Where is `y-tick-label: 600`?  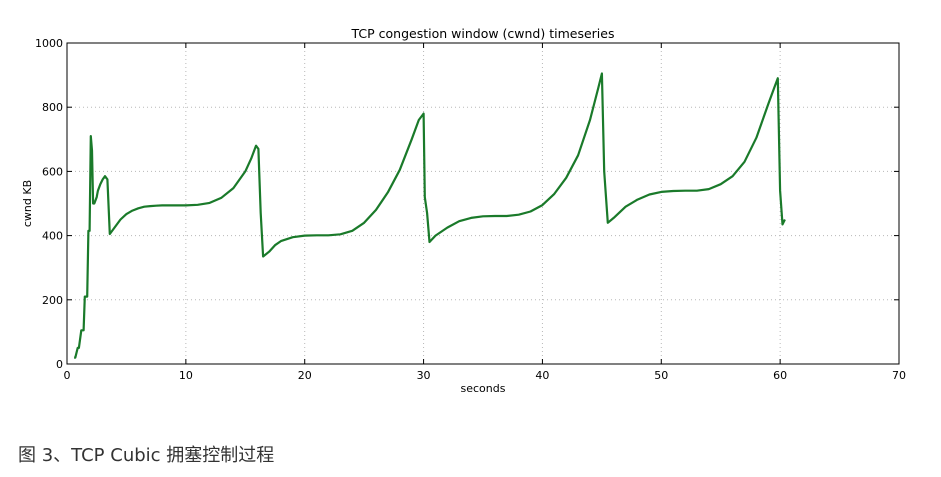 y-tick-label: 600 is located at coordinates (52, 171).